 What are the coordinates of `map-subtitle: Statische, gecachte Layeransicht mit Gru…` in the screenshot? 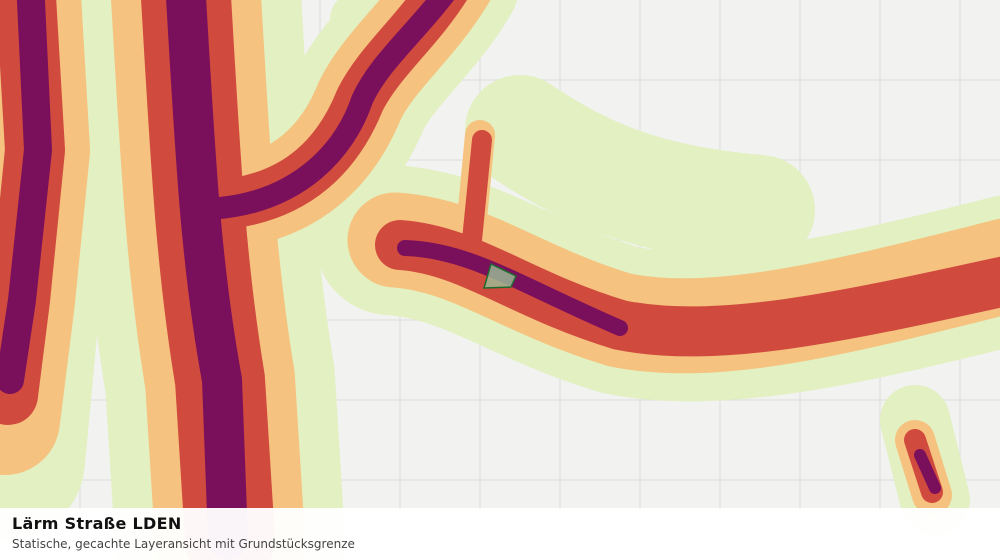 It's located at (183, 544).